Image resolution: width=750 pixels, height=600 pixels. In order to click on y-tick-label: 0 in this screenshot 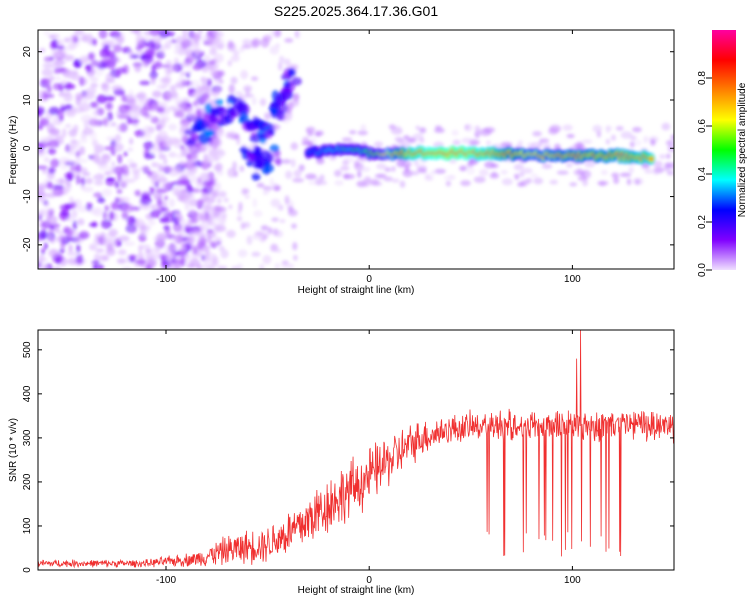, I will do `click(27, 570)`.